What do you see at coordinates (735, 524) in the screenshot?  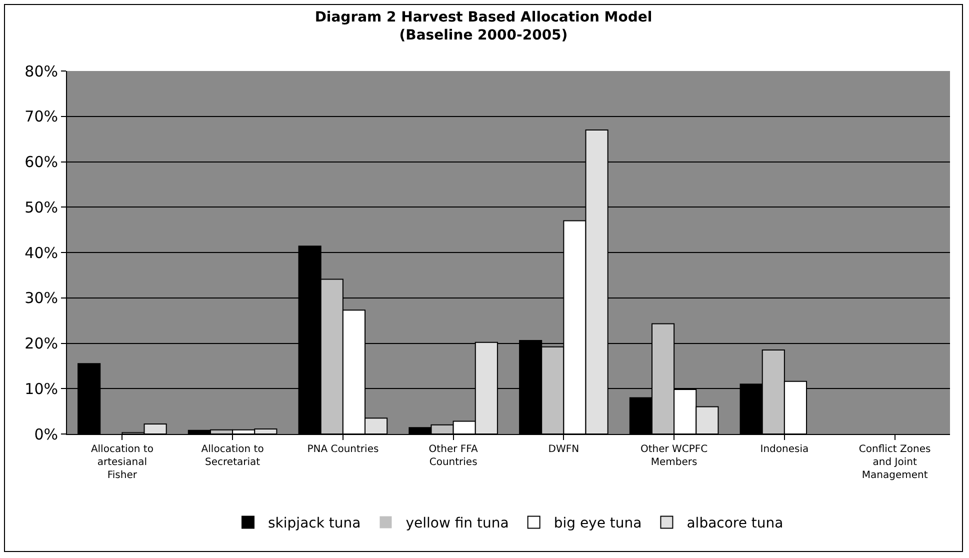 I see `legend-label: albacore tuna` at bounding box center [735, 524].